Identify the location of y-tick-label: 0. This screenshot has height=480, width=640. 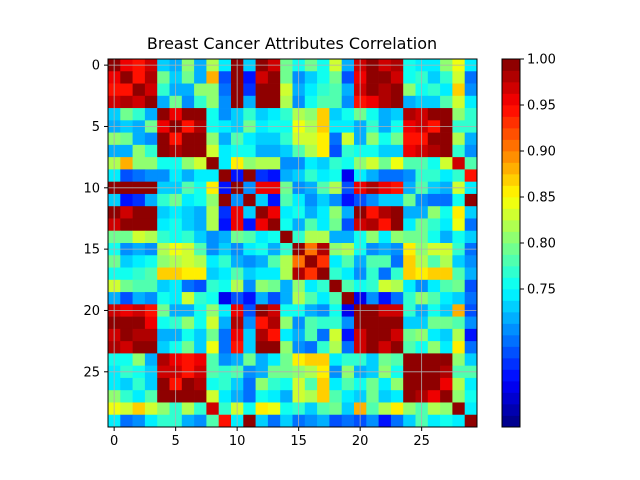
(96, 66).